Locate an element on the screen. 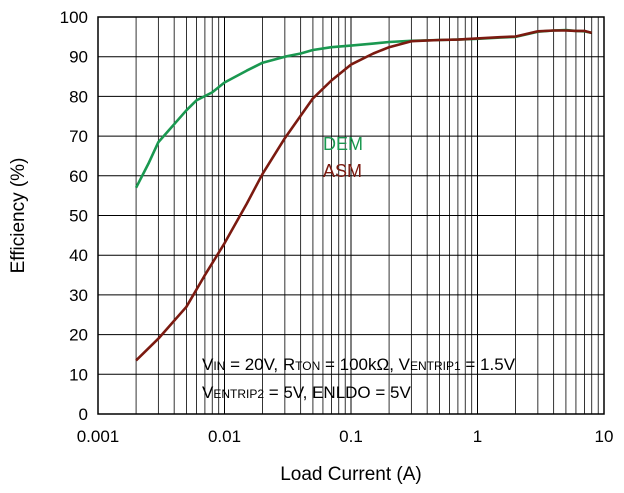  x-tick-label: 0.001 is located at coordinates (98, 436).